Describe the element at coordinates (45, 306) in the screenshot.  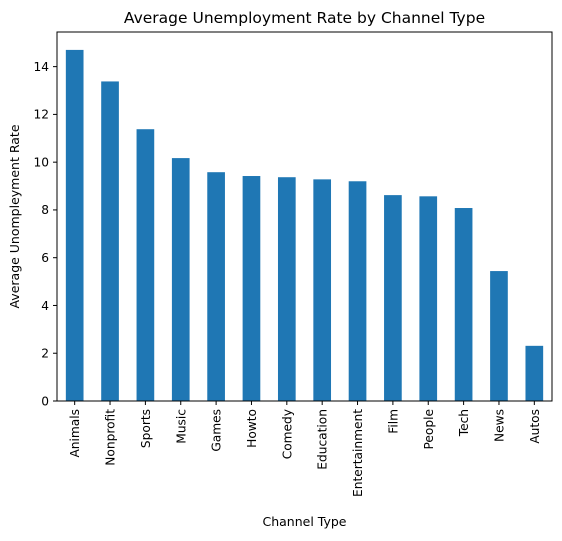
I see `y-tick-label: 4` at that location.